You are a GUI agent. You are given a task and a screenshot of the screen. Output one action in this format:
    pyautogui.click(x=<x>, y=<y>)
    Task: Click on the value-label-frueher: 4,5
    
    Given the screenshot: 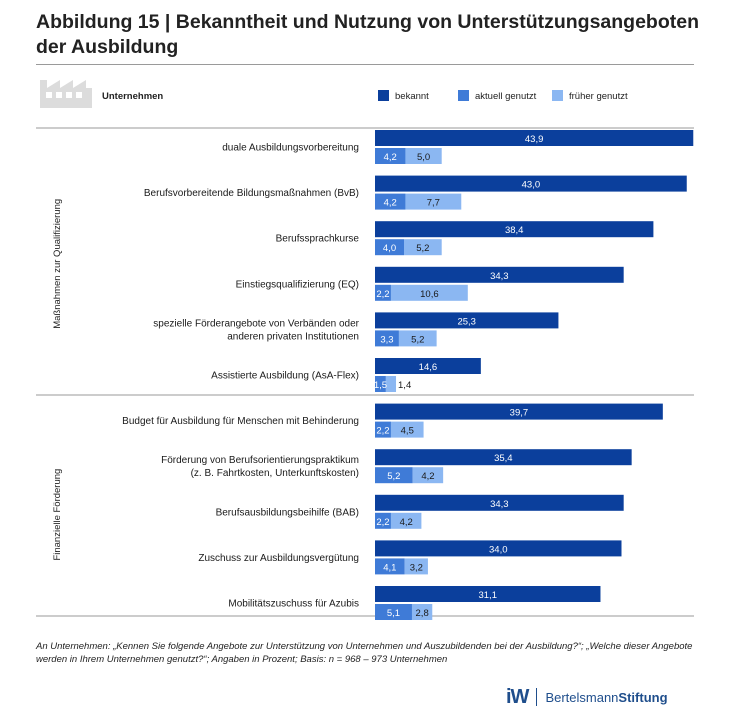 What is the action you would take?
    pyautogui.click(x=407, y=431)
    